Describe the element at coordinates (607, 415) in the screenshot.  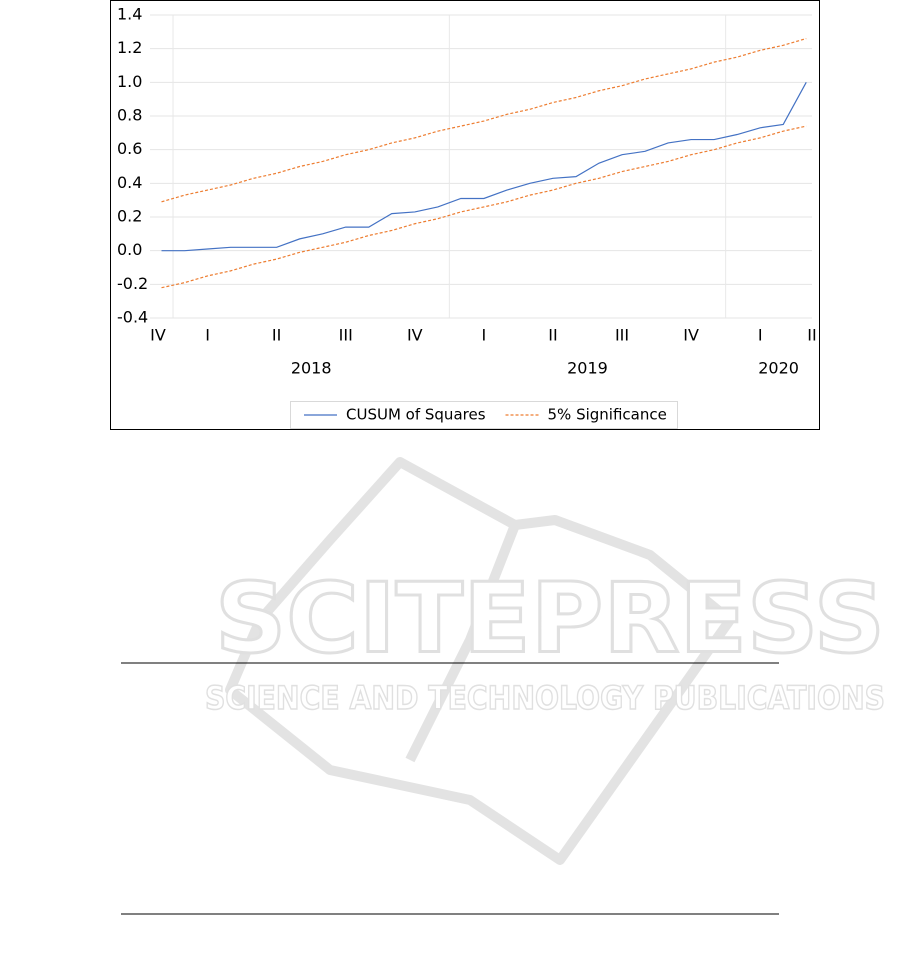
I see `legend-label: 5% Significance` at that location.